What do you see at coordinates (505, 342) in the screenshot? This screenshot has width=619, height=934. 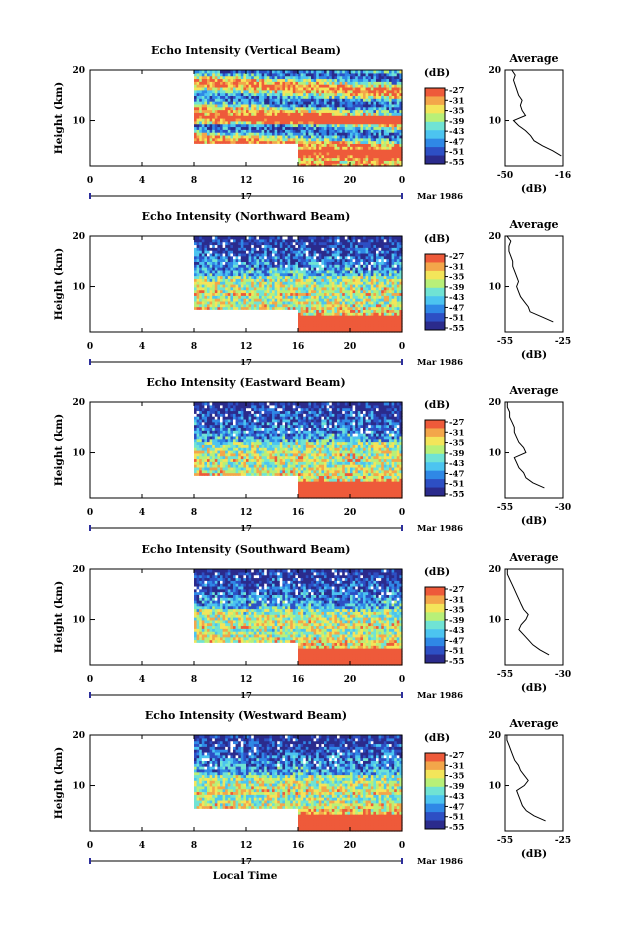 I see `profile-x-tick-label: -55` at bounding box center [505, 342].